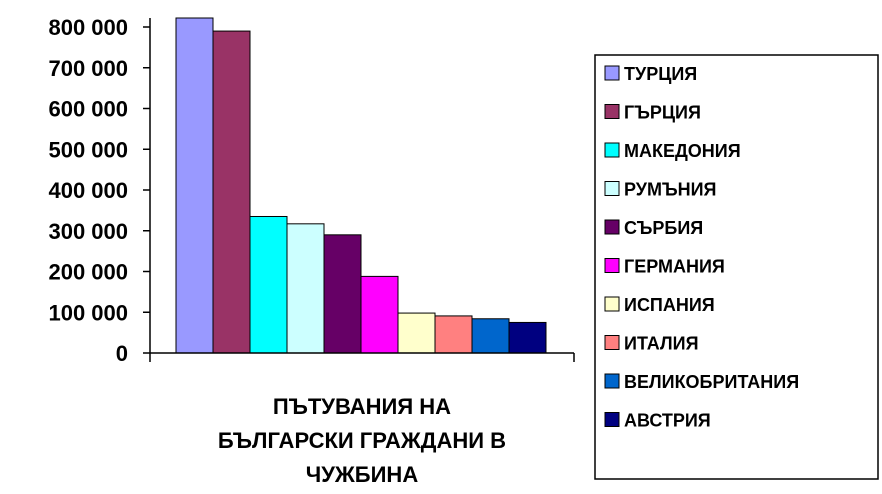 The height and width of the screenshot is (494, 882). I want to click on legend-label: СЪРБИЯ, so click(663, 228).